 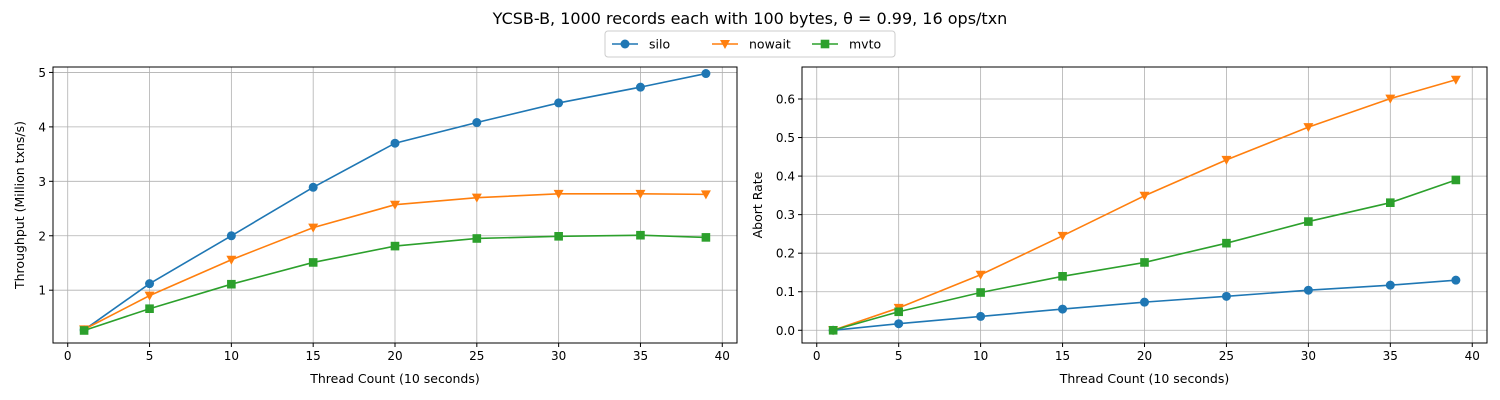 What do you see at coordinates (785, 215) in the screenshot?
I see `y-tick-label: 0.3` at bounding box center [785, 215].